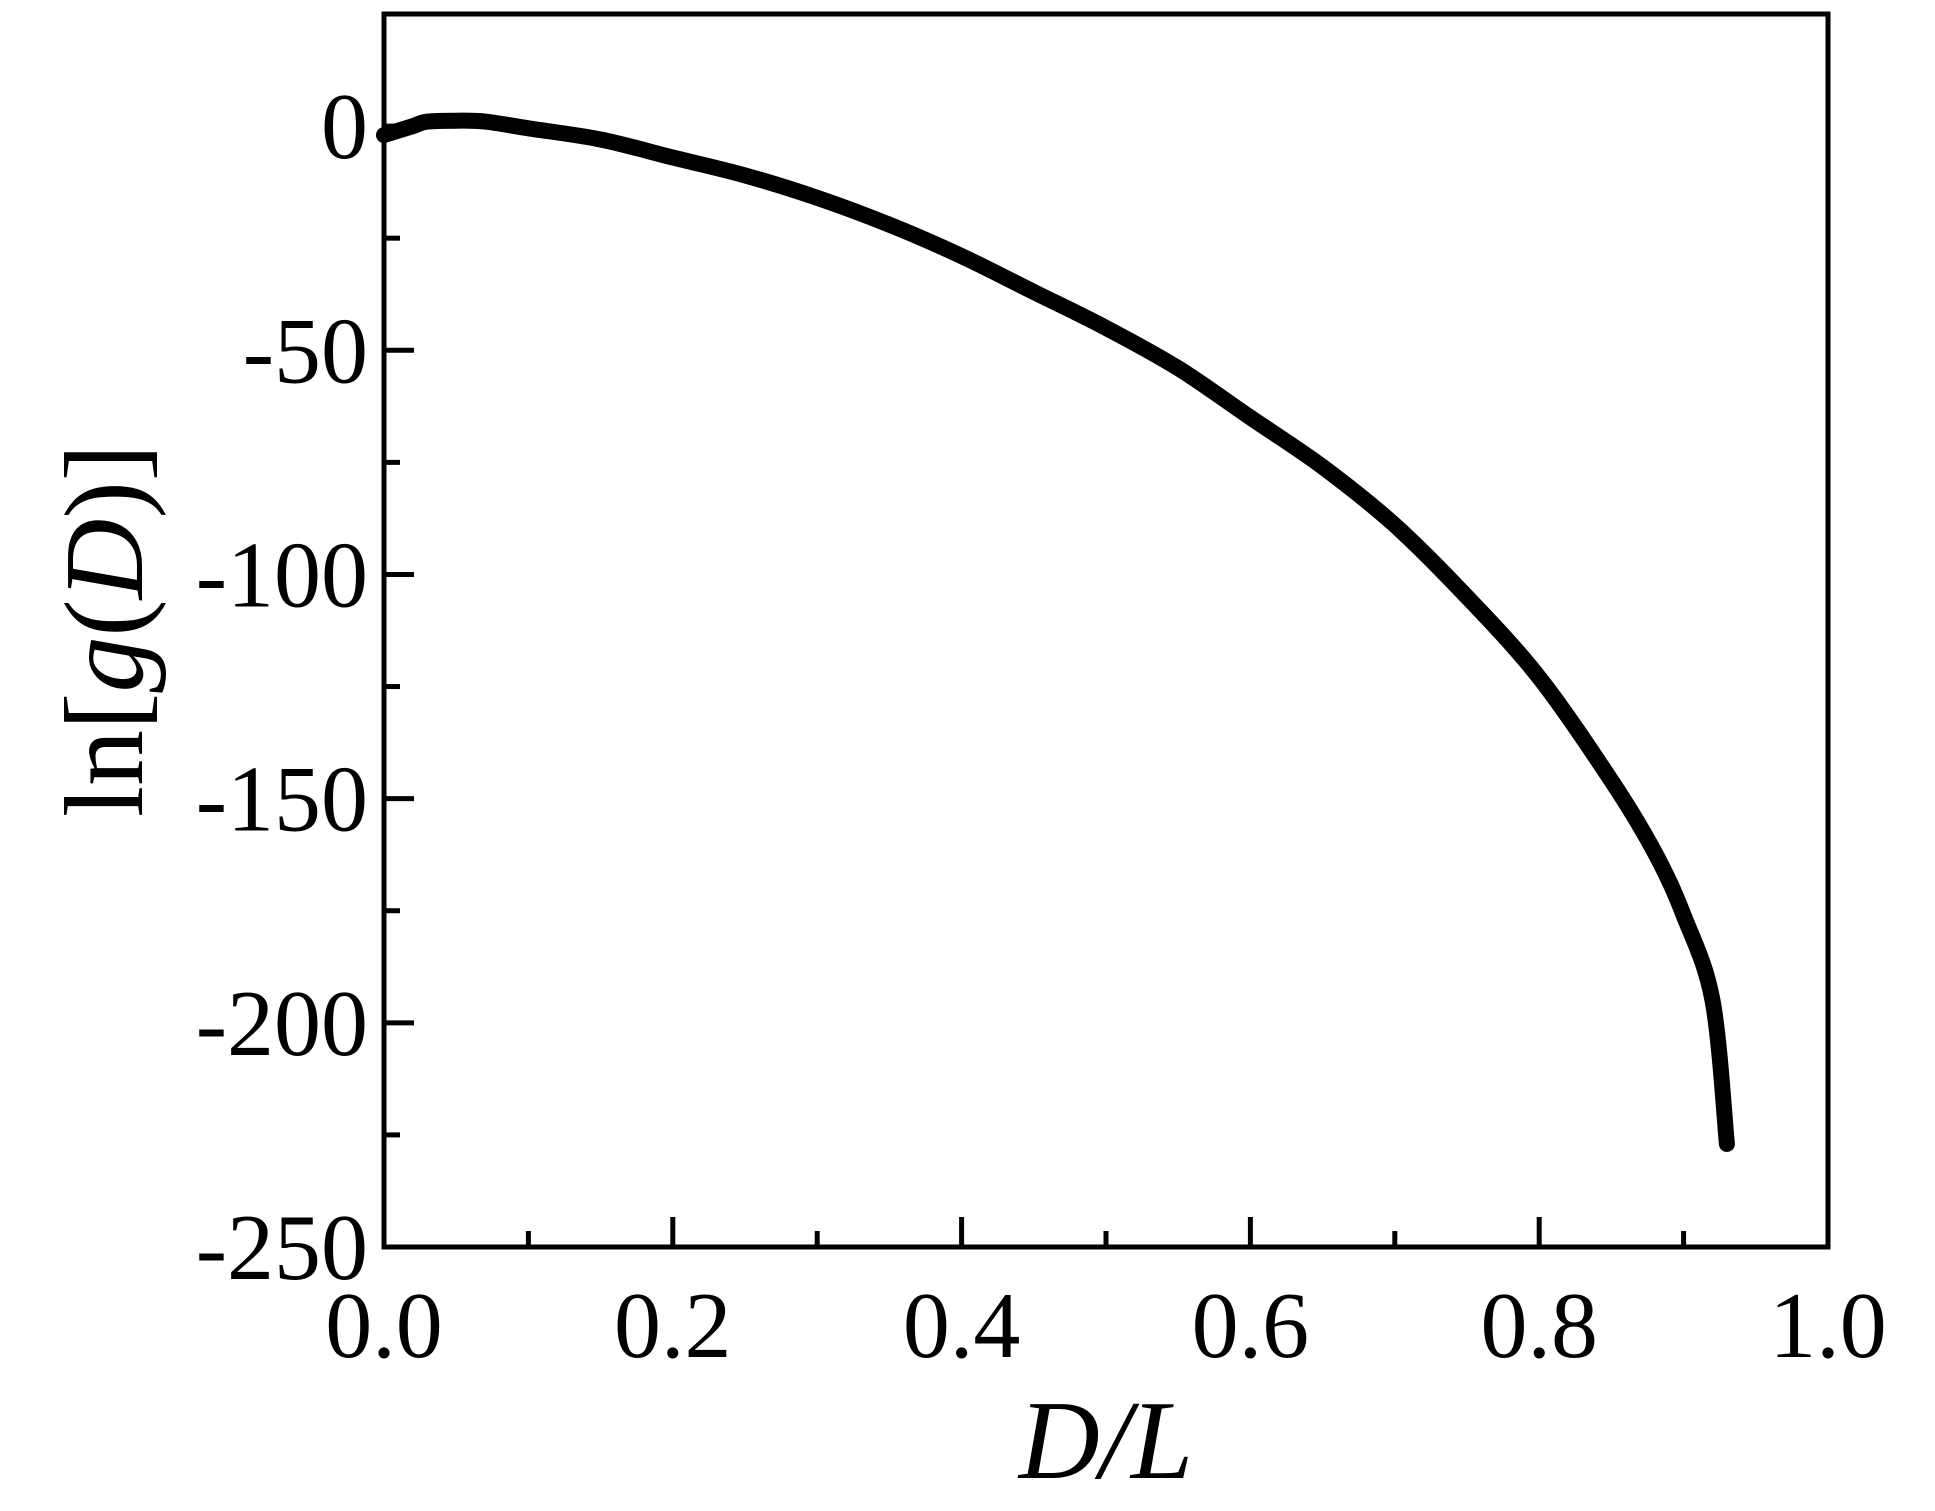  I want to click on x-axis-label: D/L, so click(1105, 1441).